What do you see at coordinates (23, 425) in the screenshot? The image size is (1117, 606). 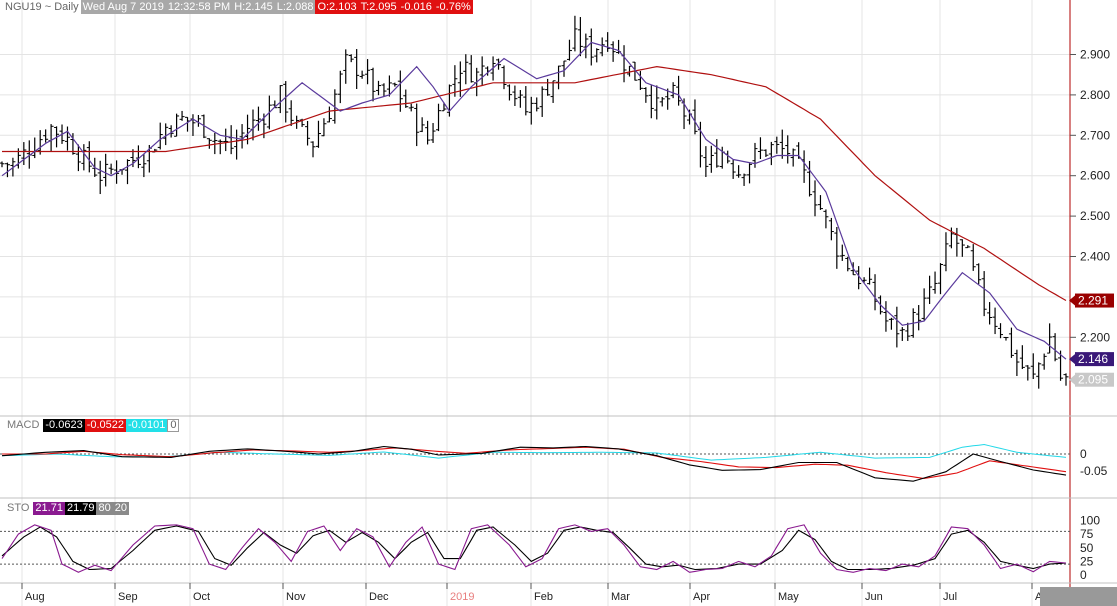 I see `macd-title: MACD` at bounding box center [23, 425].